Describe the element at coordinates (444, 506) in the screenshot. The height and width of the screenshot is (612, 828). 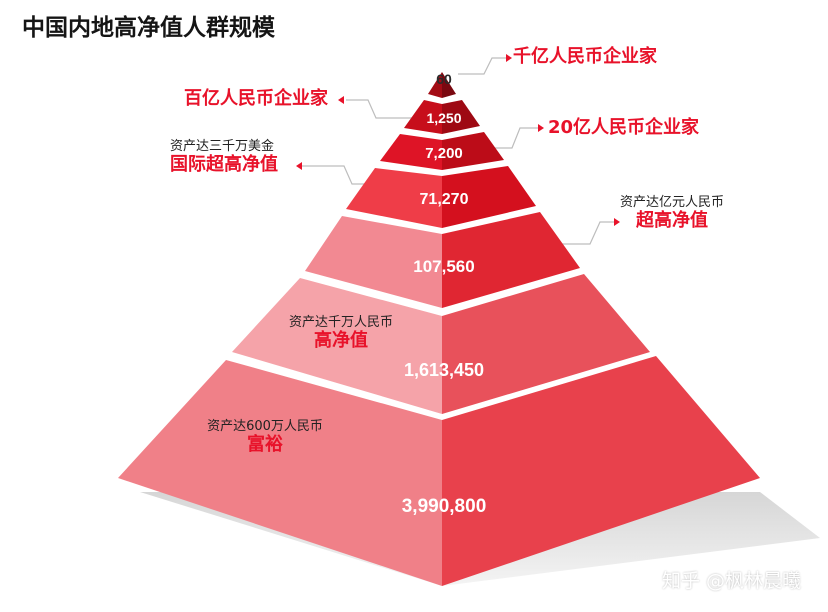
I see `tier-7-value: 3,990,800` at that location.